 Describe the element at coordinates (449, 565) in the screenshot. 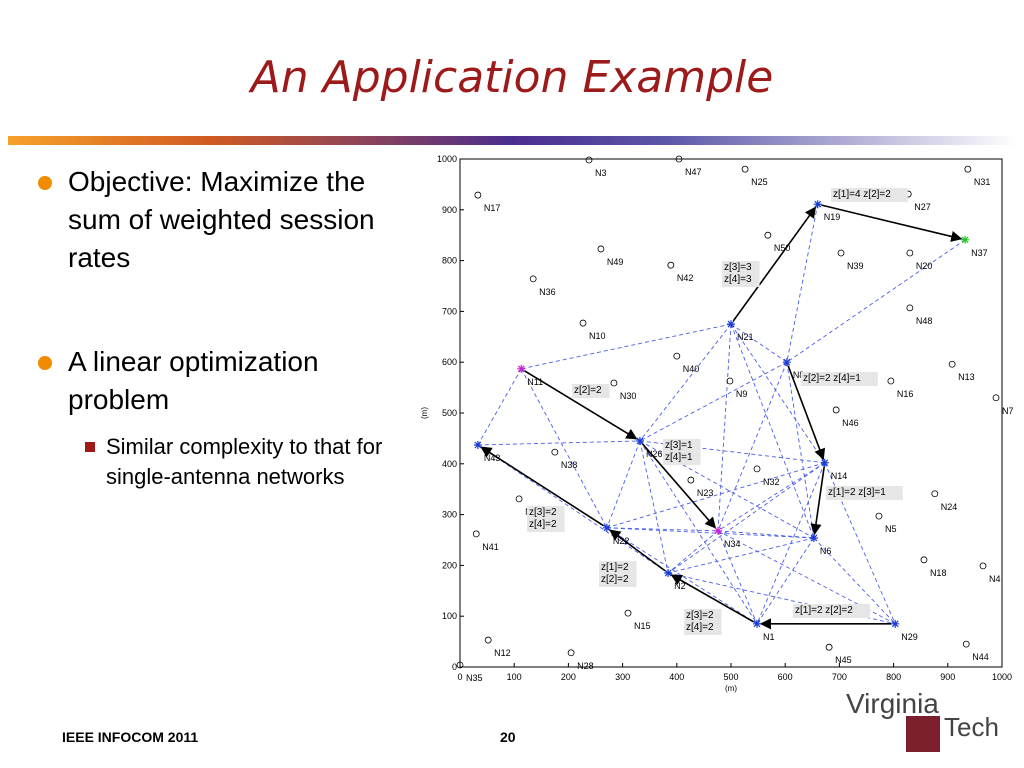

I see `y-tick-label: 200` at that location.